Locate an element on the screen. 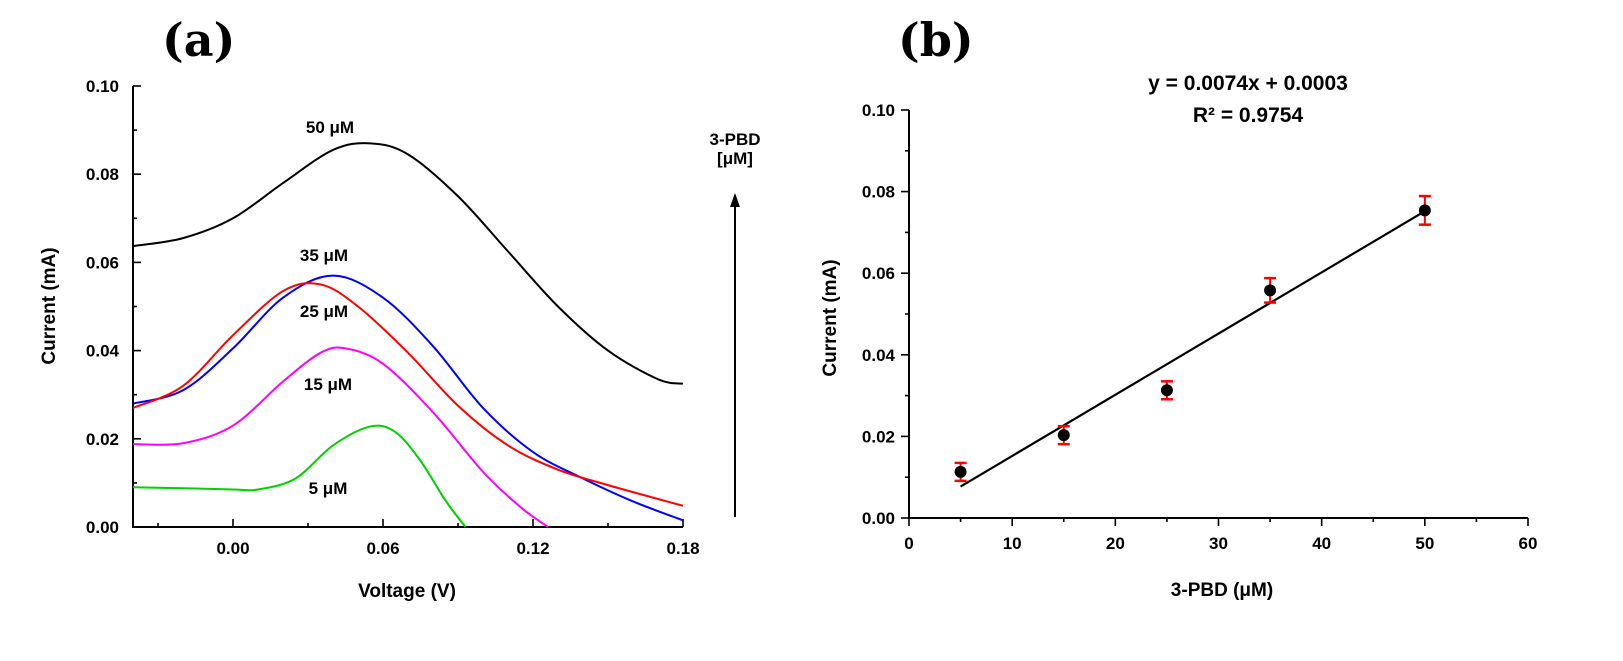 The image size is (1623, 661). panel-b-y-tick-label: 0.08 is located at coordinates (878, 192).